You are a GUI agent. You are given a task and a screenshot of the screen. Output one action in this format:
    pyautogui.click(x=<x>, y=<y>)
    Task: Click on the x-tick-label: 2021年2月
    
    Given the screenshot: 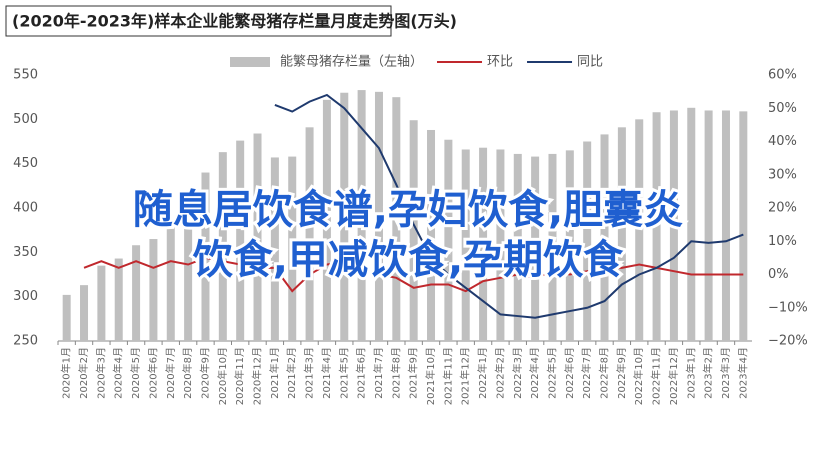 What is the action you would take?
    pyautogui.click(x=291, y=373)
    